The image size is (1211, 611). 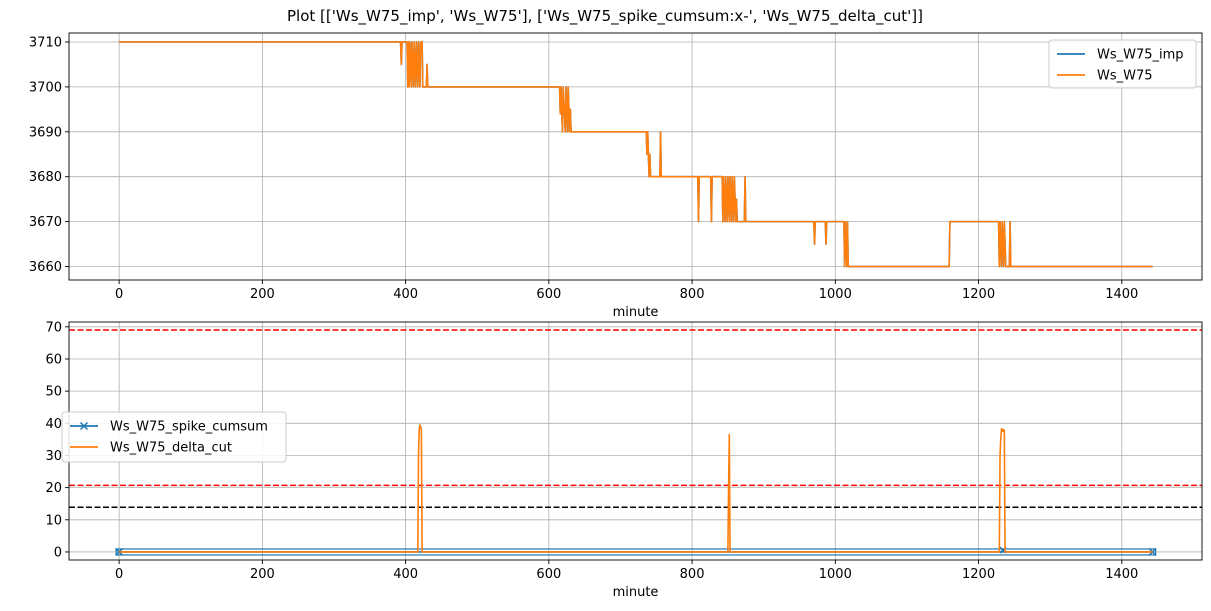 I want to click on y-tick-label: 3660, so click(x=45, y=267).